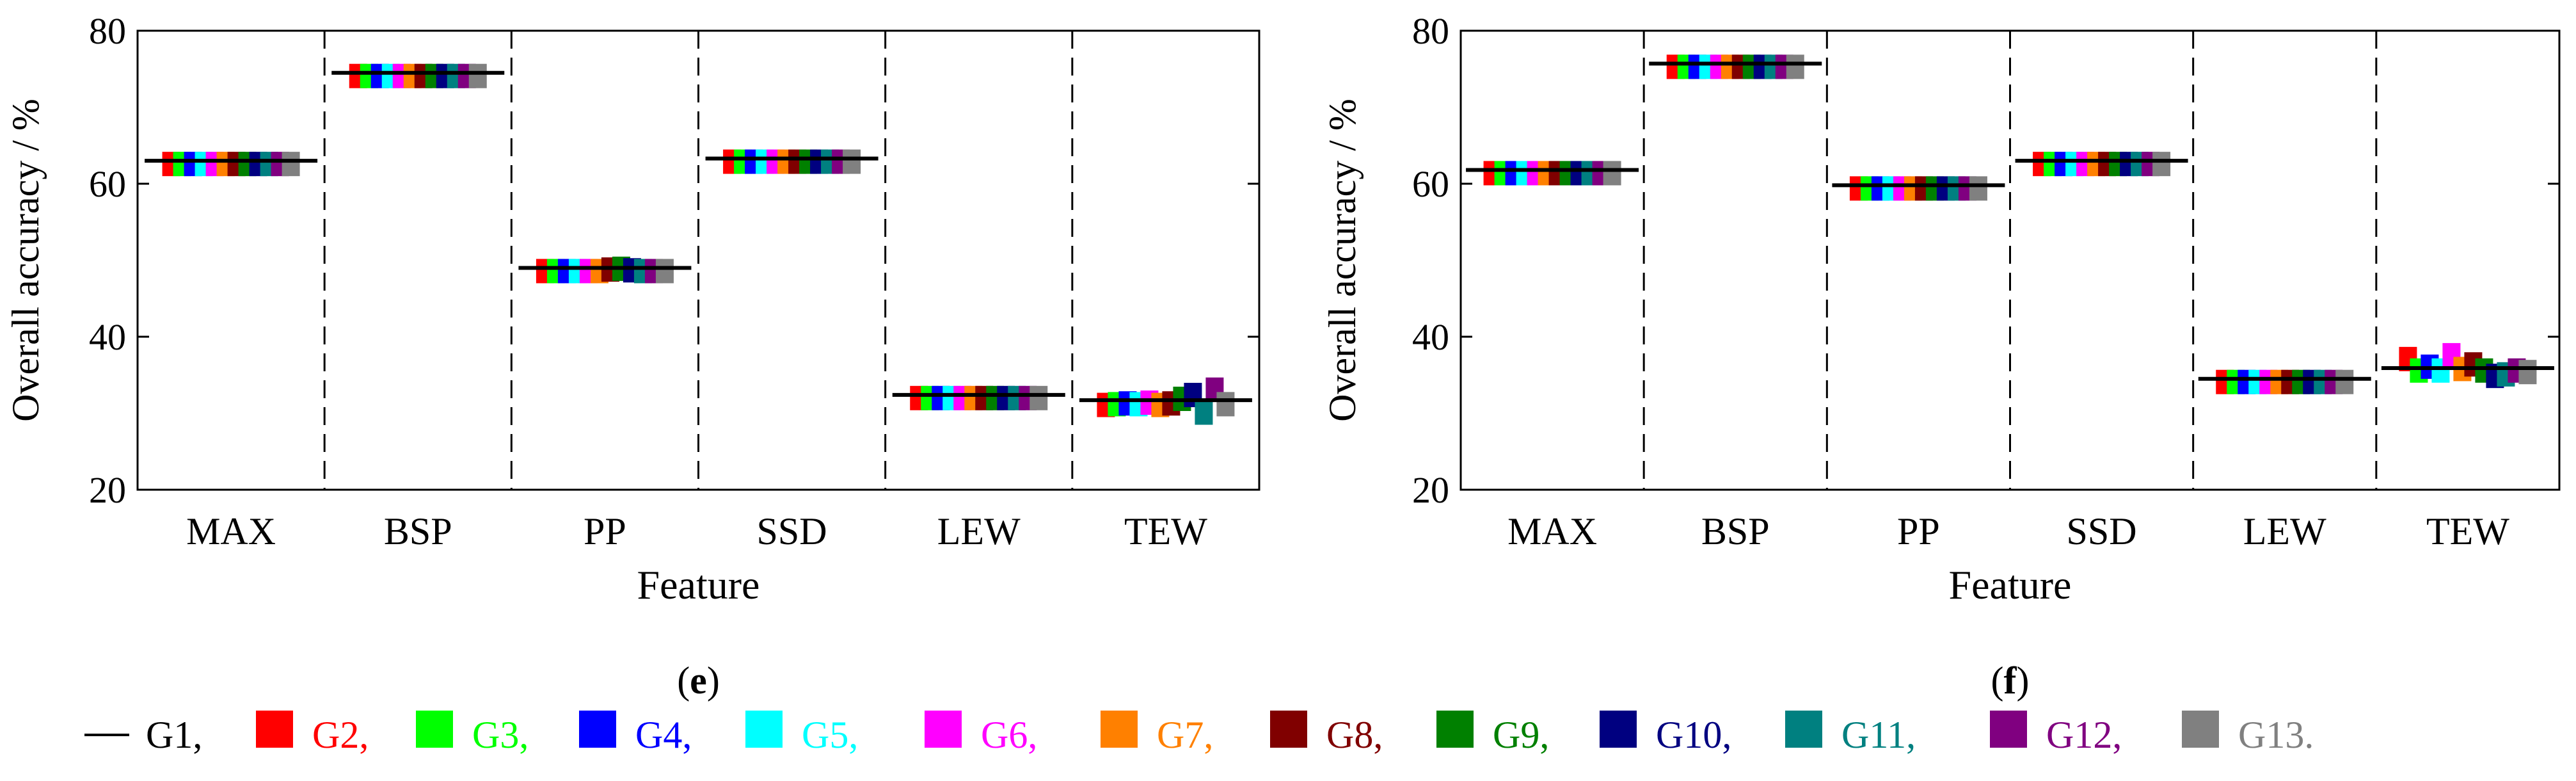 The height and width of the screenshot is (781, 2576). What do you see at coordinates (1009, 735) in the screenshot?
I see `legend-label: G6,` at bounding box center [1009, 735].